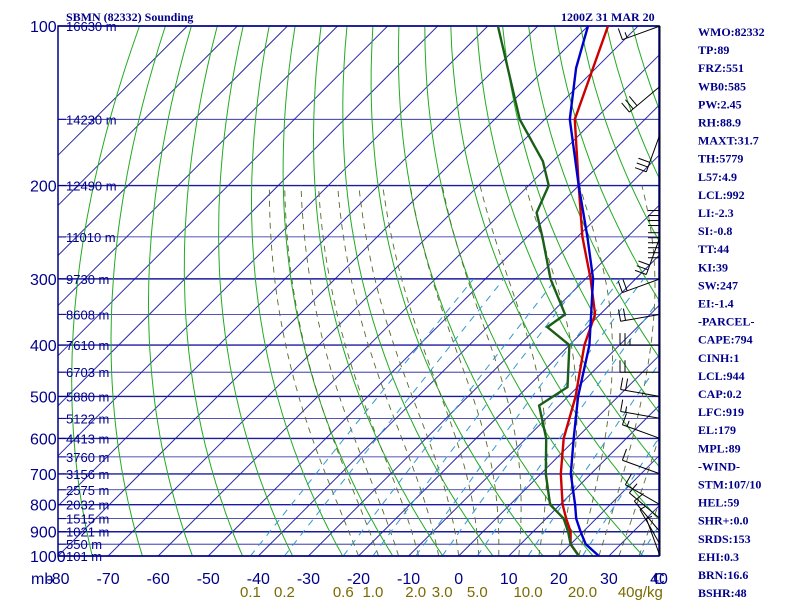 Image resolution: width=800 pixels, height=600 pixels. Describe the element at coordinates (729, 485) in the screenshot. I see `index-value: STM:107/10` at that location.